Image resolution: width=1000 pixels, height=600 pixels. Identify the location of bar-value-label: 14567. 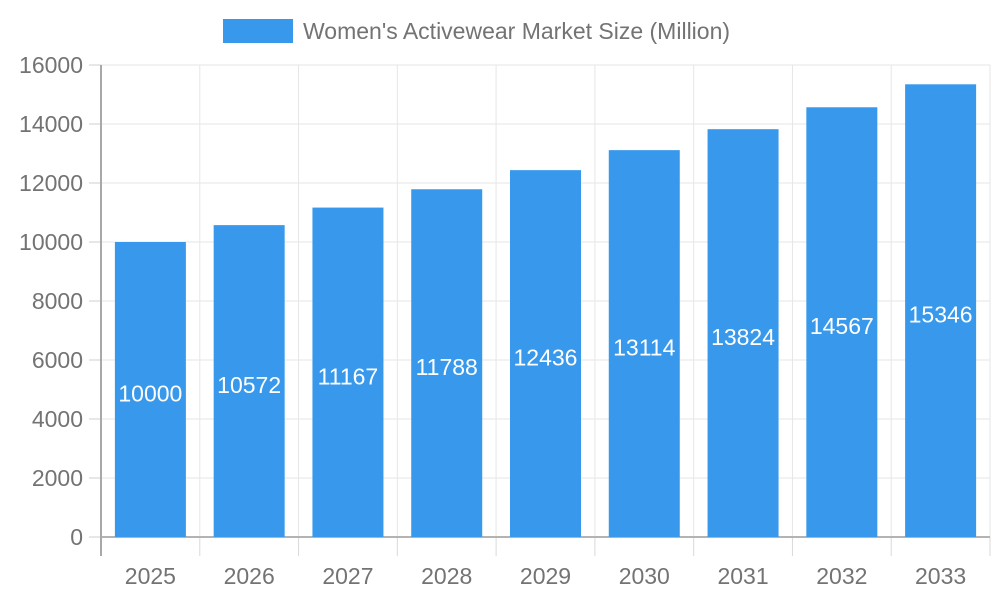
(842, 326).